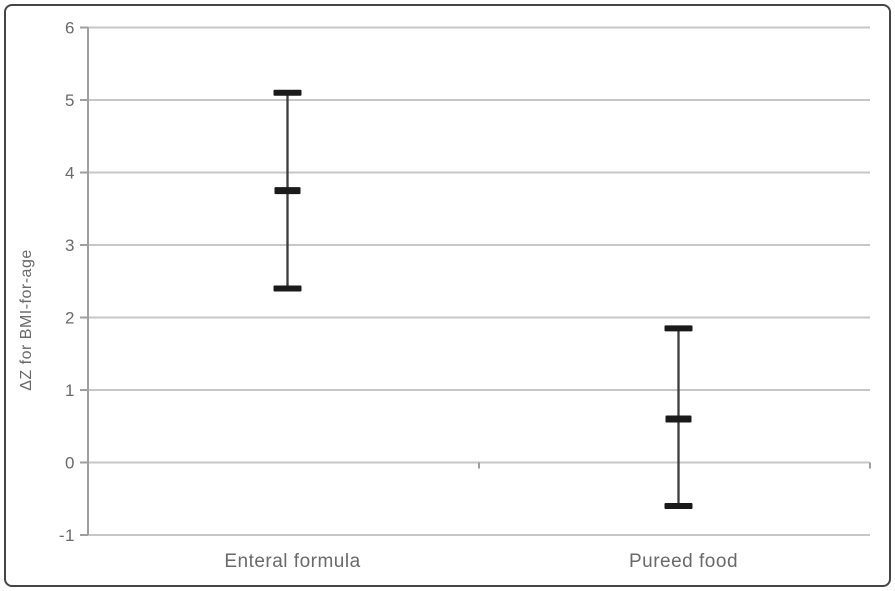 Image resolution: width=895 pixels, height=591 pixels. I want to click on y-tick-label: 1, so click(70, 390).